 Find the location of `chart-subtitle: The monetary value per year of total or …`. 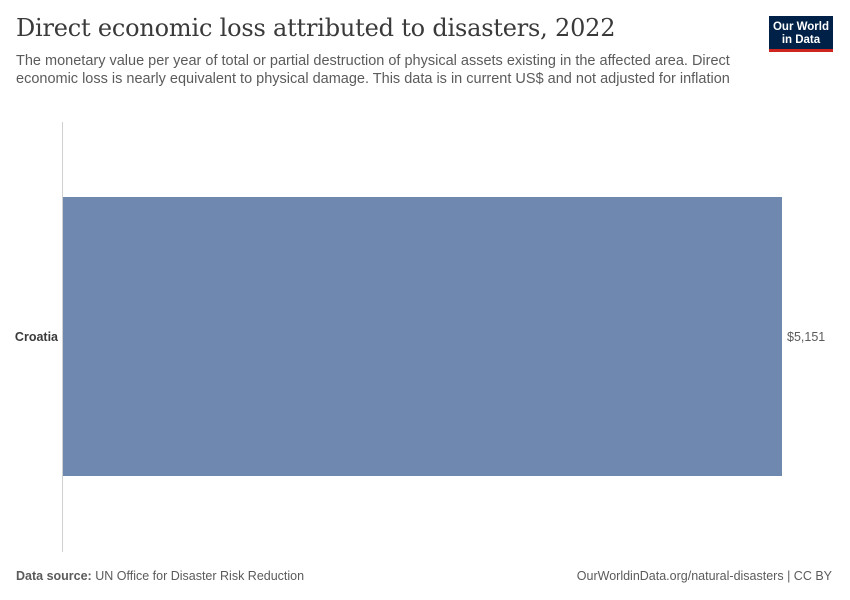

chart-subtitle: The monetary value per year of total or … is located at coordinates (373, 70).